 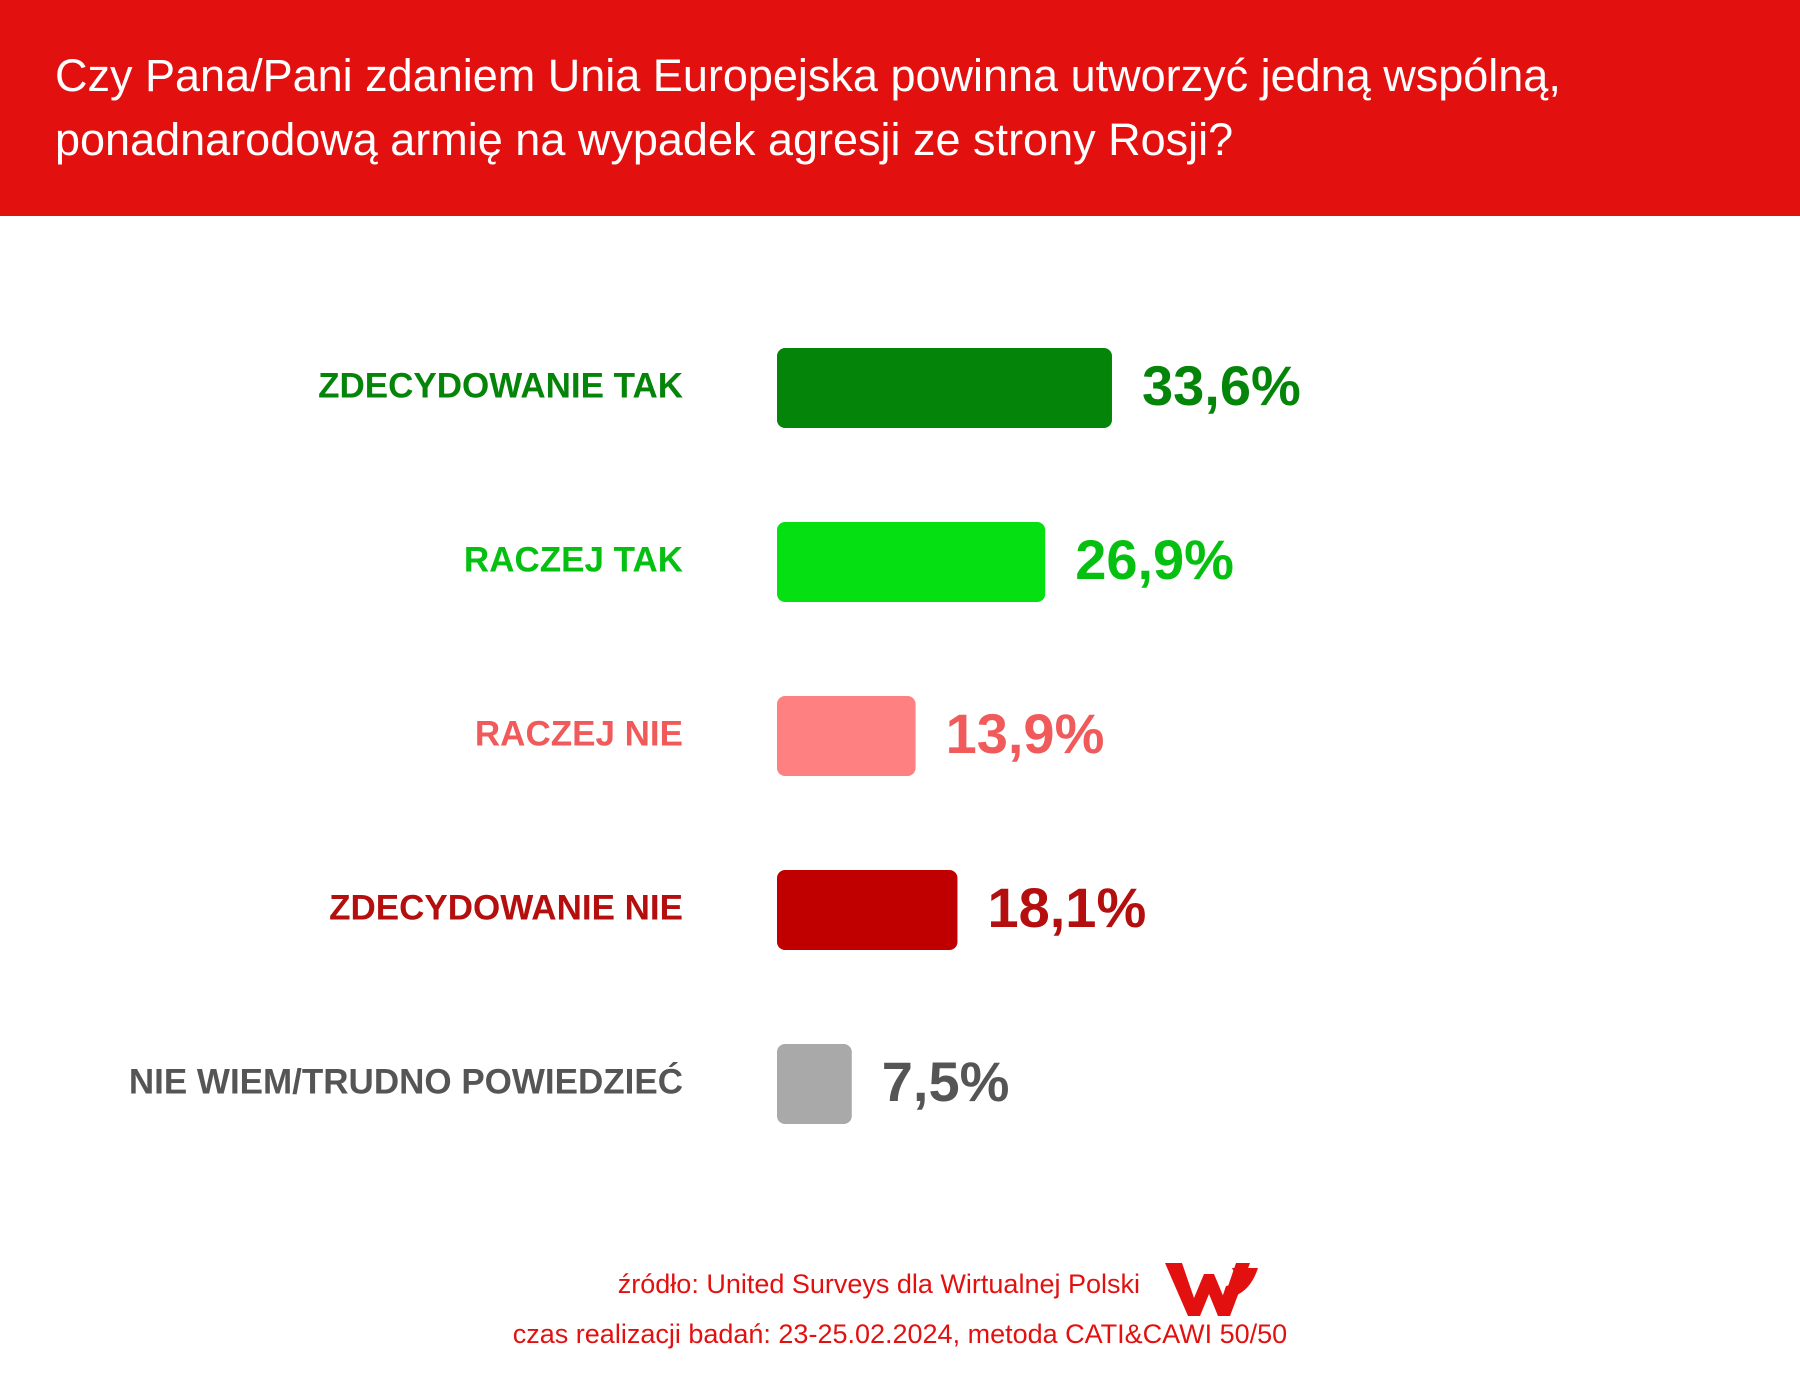 I want to click on logo, so click(x=1211, y=1289).